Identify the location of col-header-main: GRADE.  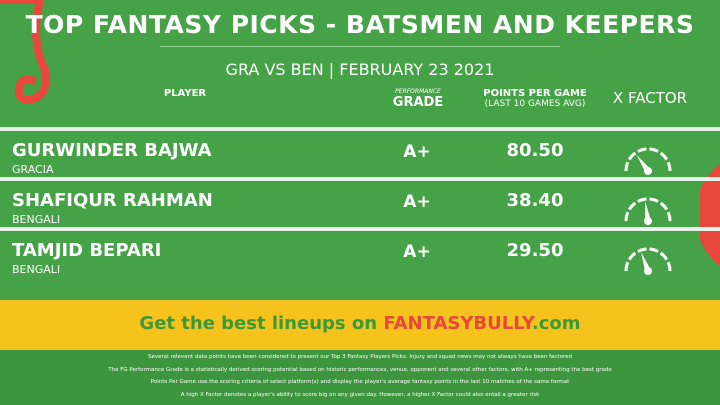
(418, 102).